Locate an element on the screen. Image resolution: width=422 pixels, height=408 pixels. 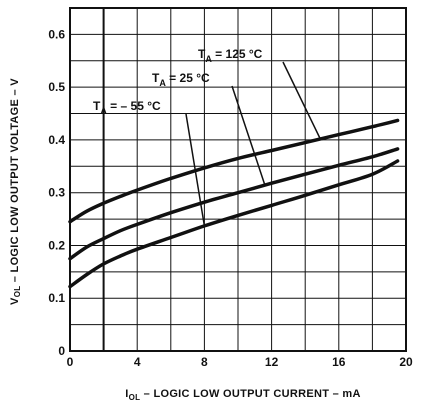
y-tick-label: 0.5 is located at coordinates (56, 87).